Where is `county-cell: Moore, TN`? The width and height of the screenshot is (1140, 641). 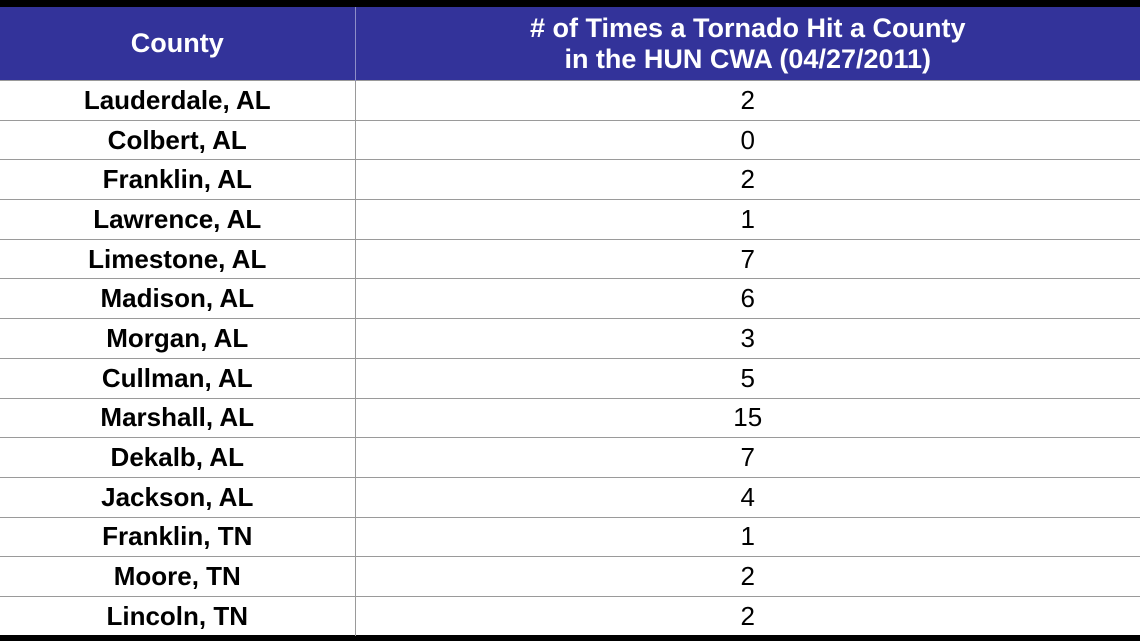
county-cell: Moore, TN is located at coordinates (178, 576).